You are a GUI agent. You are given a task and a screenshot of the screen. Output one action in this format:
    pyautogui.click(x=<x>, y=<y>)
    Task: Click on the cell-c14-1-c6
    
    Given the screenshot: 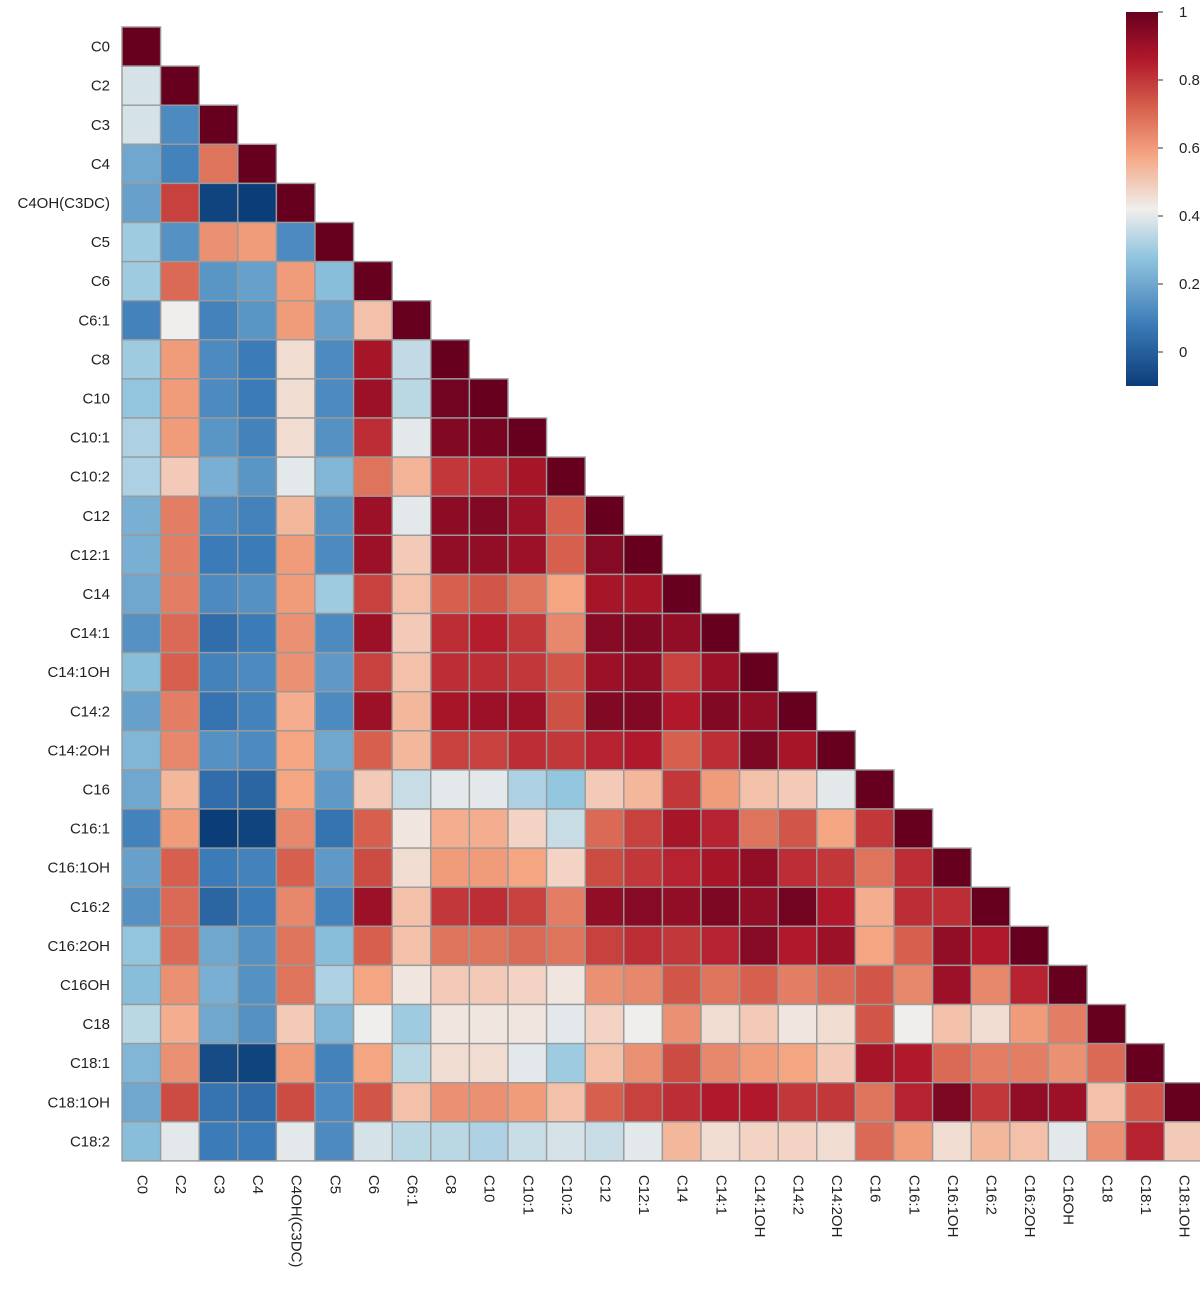 What is the action you would take?
    pyautogui.click(x=372, y=633)
    